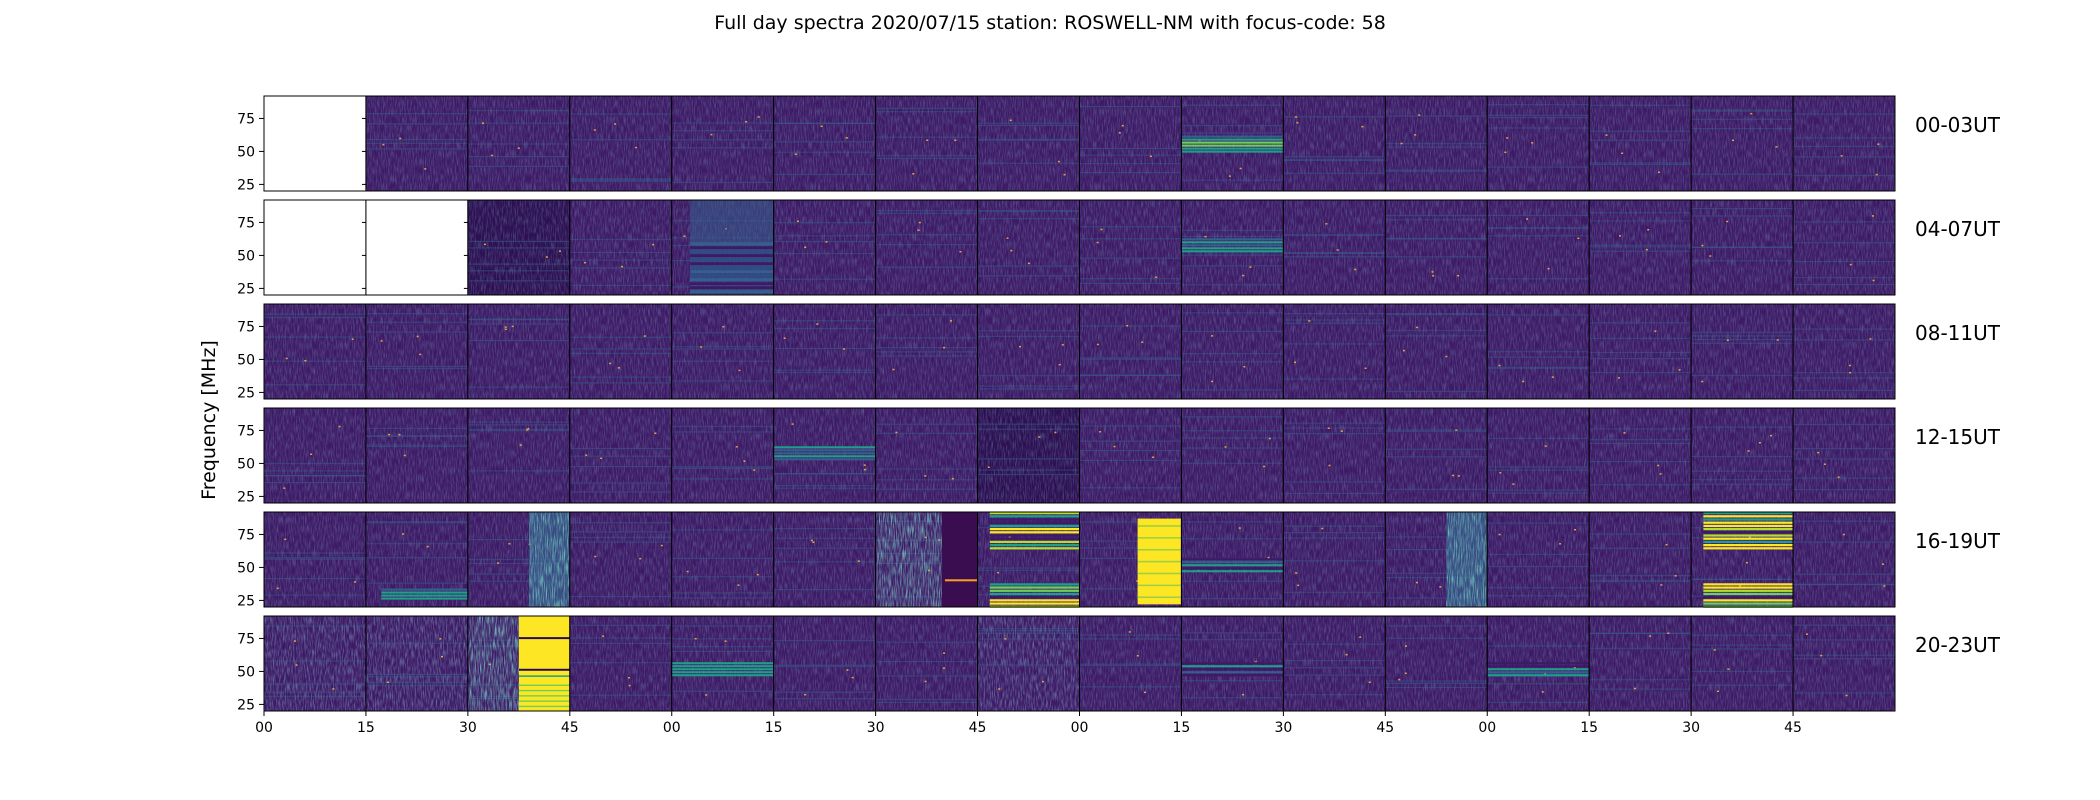  What do you see at coordinates (1958, 437) in the screenshot?
I see `row-label: 12-15UT` at bounding box center [1958, 437].